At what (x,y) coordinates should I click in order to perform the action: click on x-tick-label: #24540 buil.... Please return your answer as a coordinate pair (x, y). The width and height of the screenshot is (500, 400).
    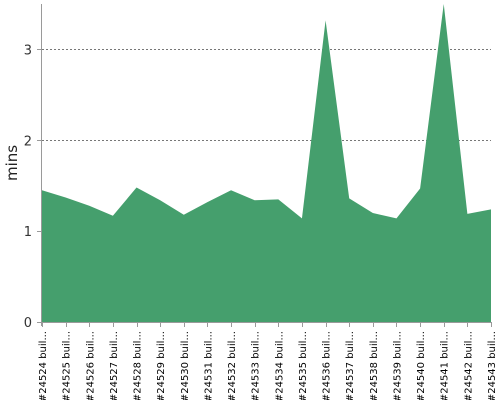
    Looking at the image, I should click on (421, 365).